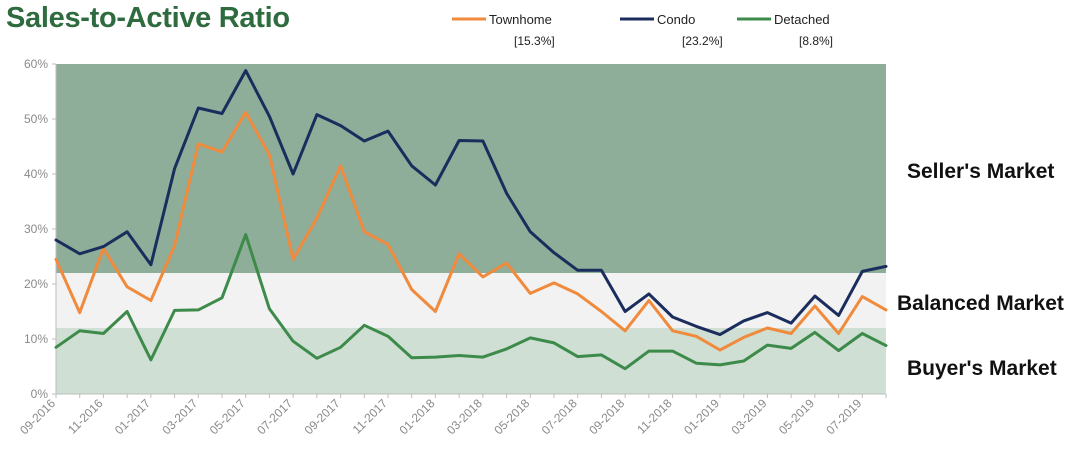  I want to click on zone-label-2: Seller's Market, so click(980, 171).